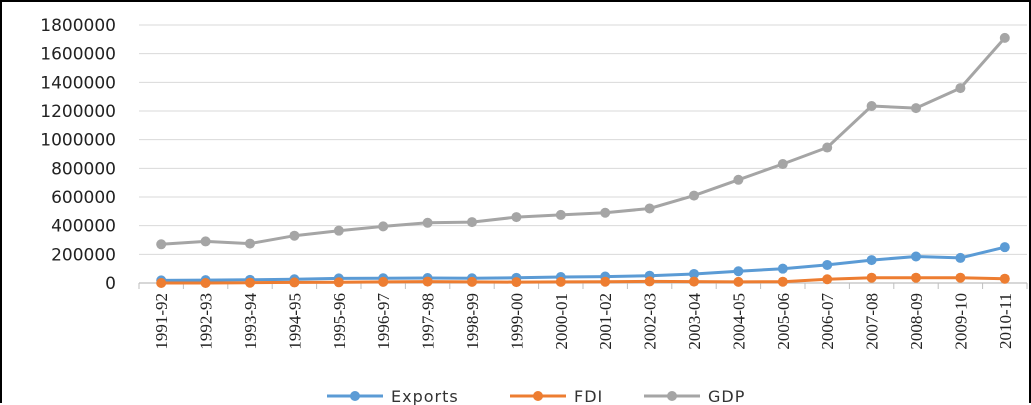 This screenshot has width=1031, height=405. I want to click on y-tick-label: 1200000, so click(78, 112).